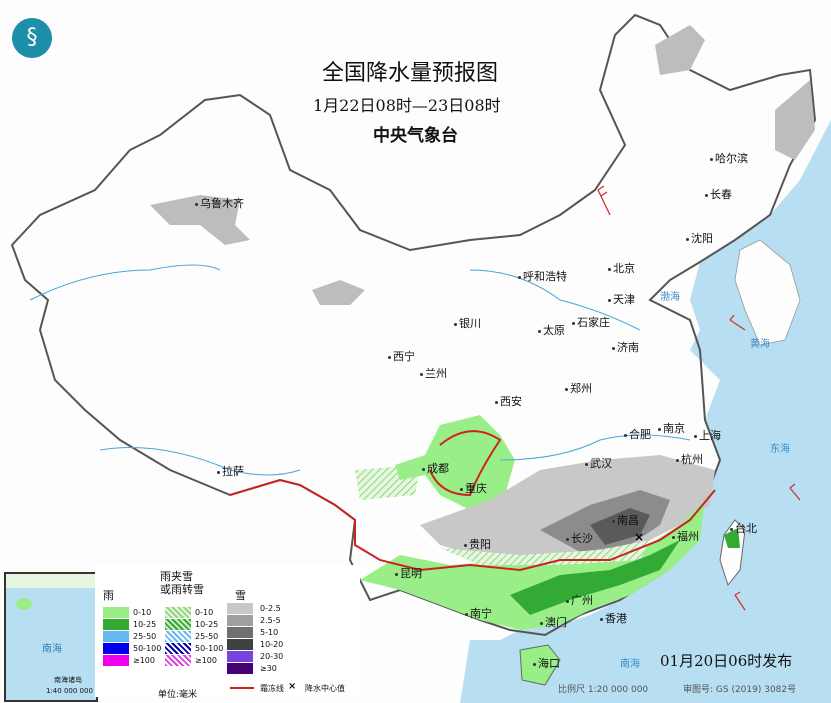 This screenshot has width=831, height=703. What do you see at coordinates (467, 323) in the screenshot?
I see `city-label: 银川` at bounding box center [467, 323].